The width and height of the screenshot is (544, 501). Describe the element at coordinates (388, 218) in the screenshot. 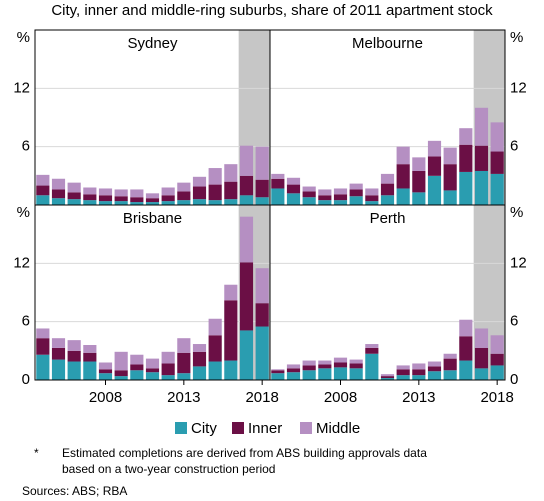

I see `panel-title: Perth` at that location.